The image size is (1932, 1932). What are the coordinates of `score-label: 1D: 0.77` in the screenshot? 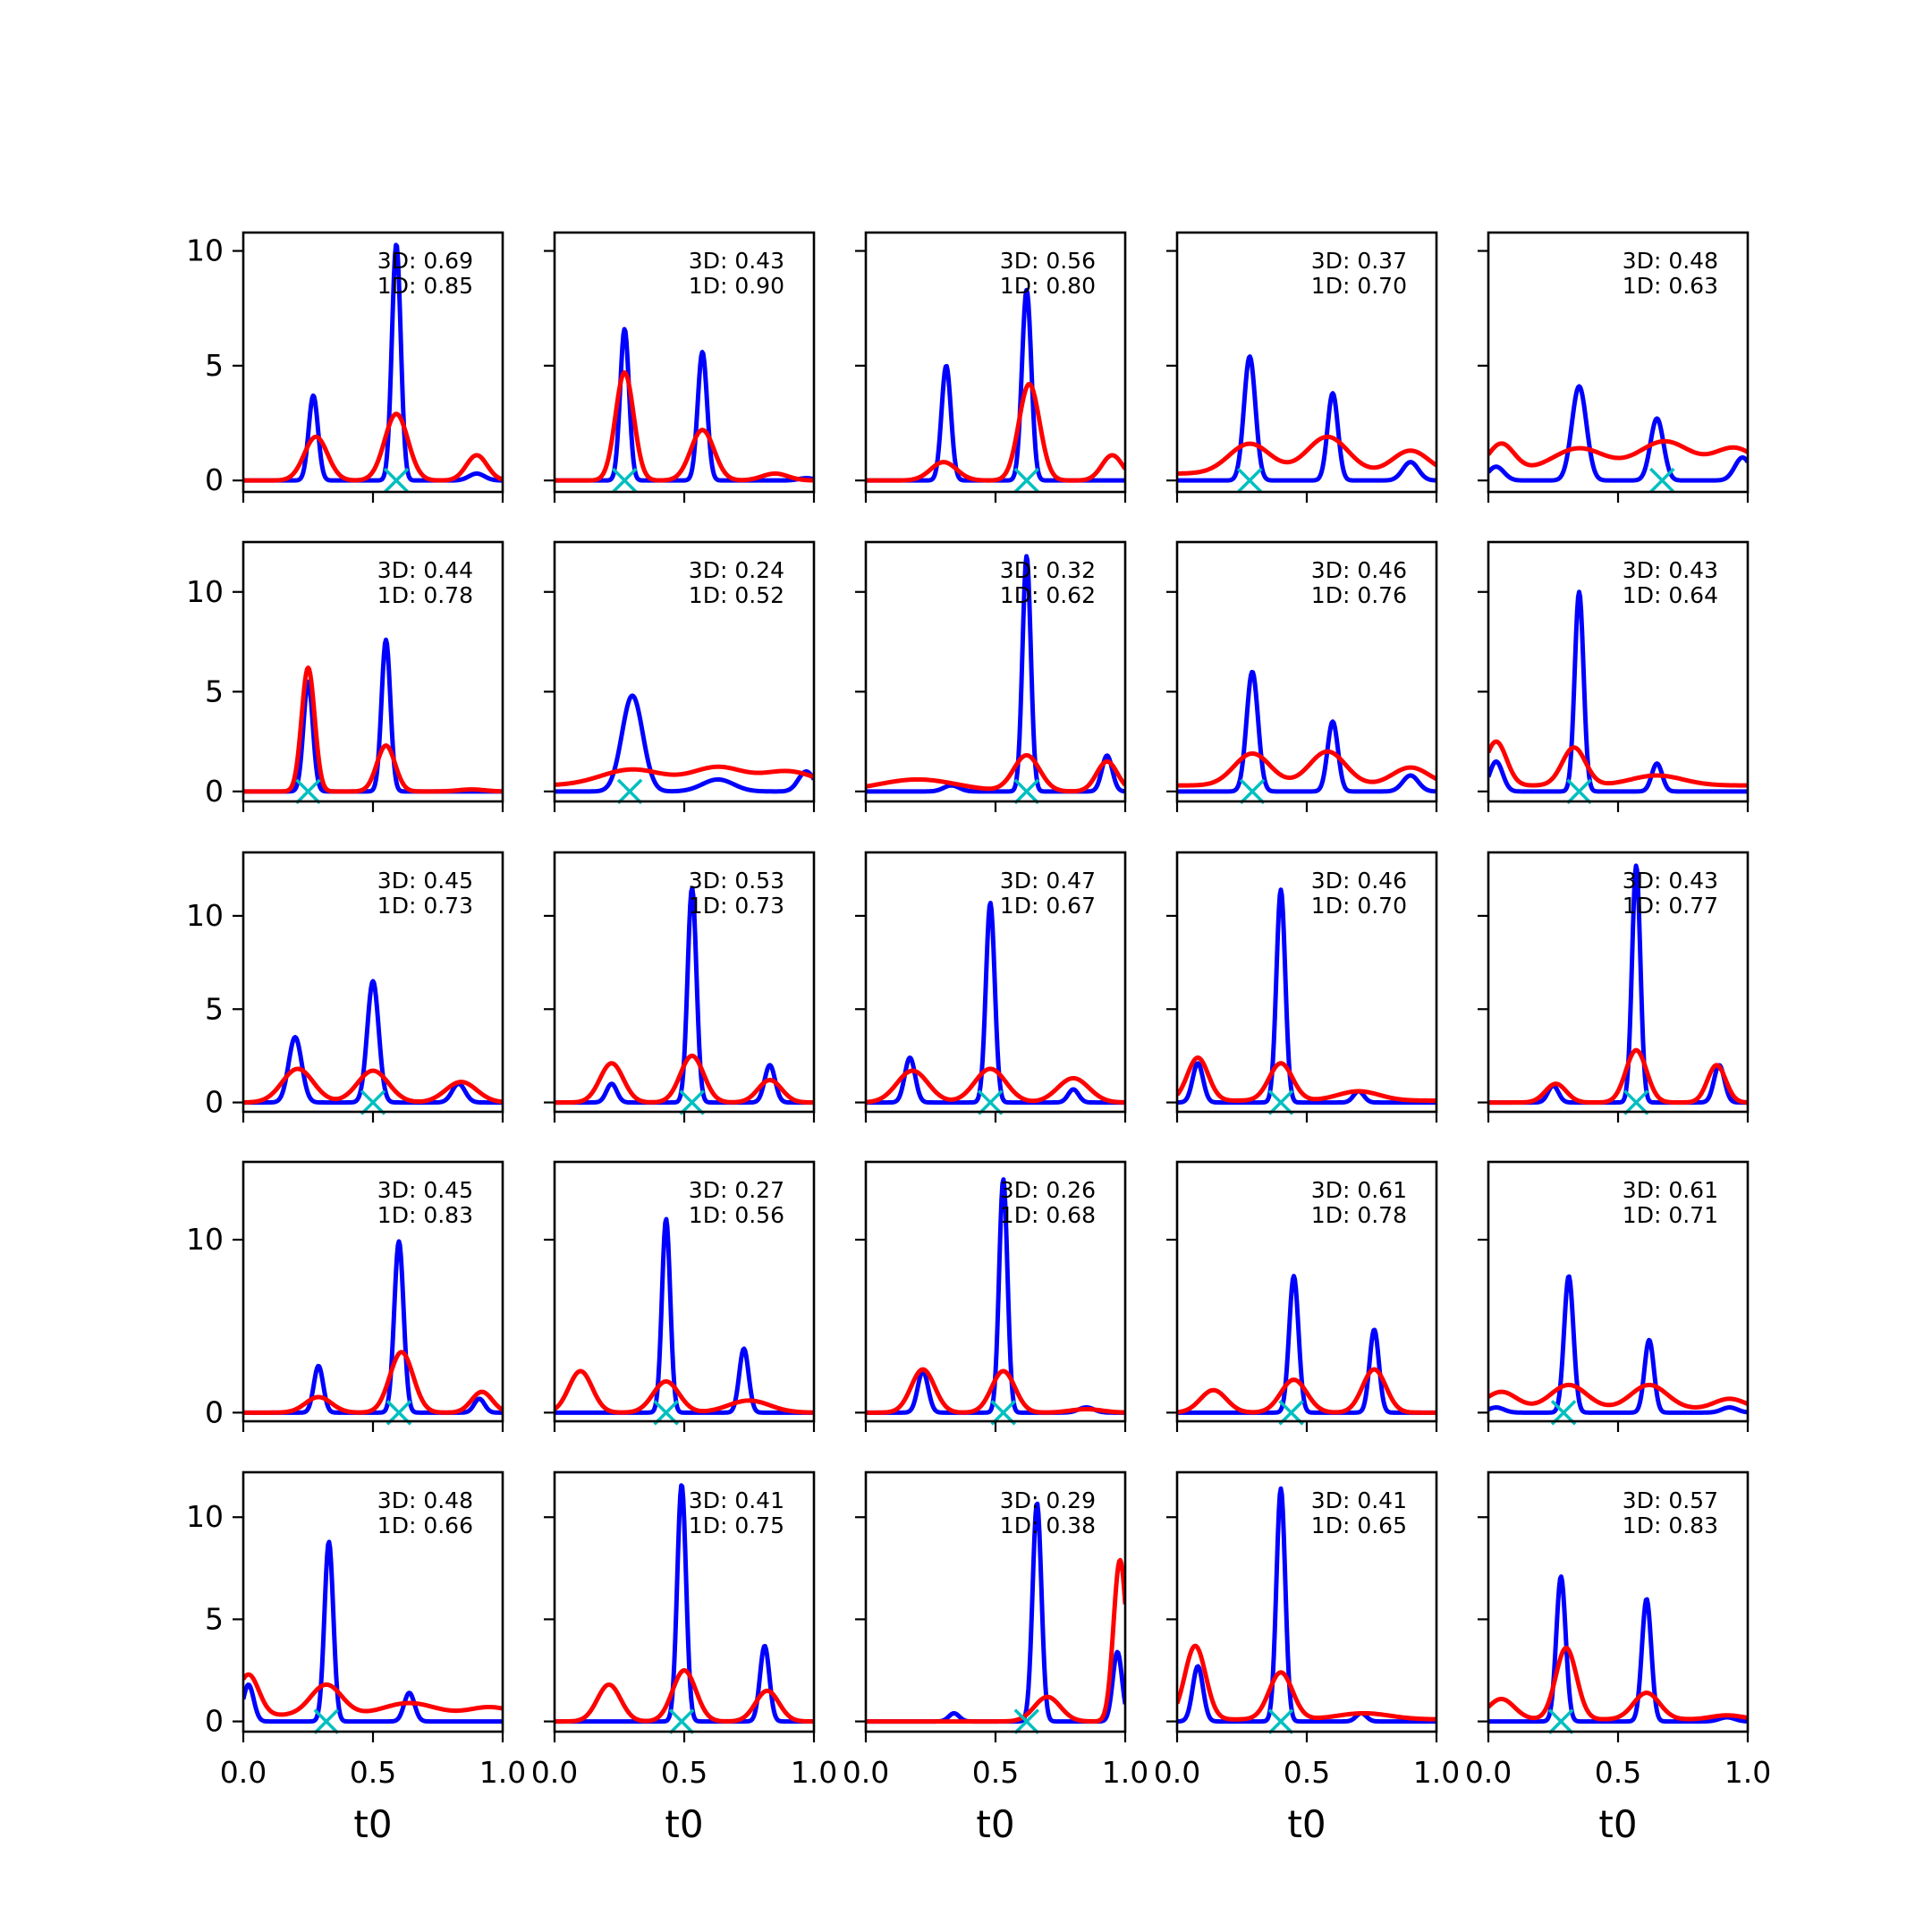 It's located at (1670, 906).